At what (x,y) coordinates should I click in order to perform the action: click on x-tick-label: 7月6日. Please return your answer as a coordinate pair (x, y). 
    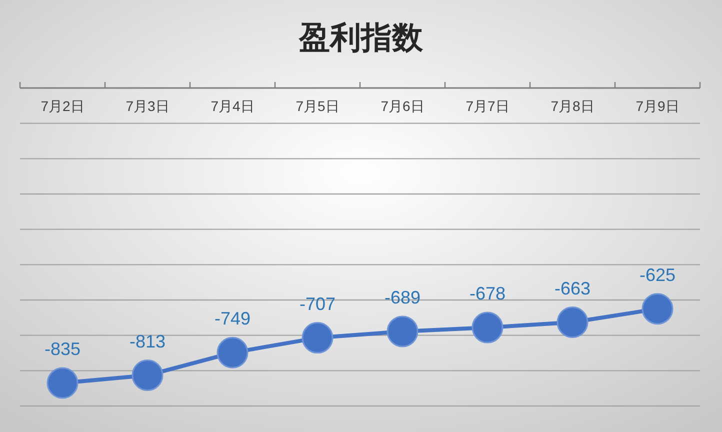
    Looking at the image, I should click on (402, 106).